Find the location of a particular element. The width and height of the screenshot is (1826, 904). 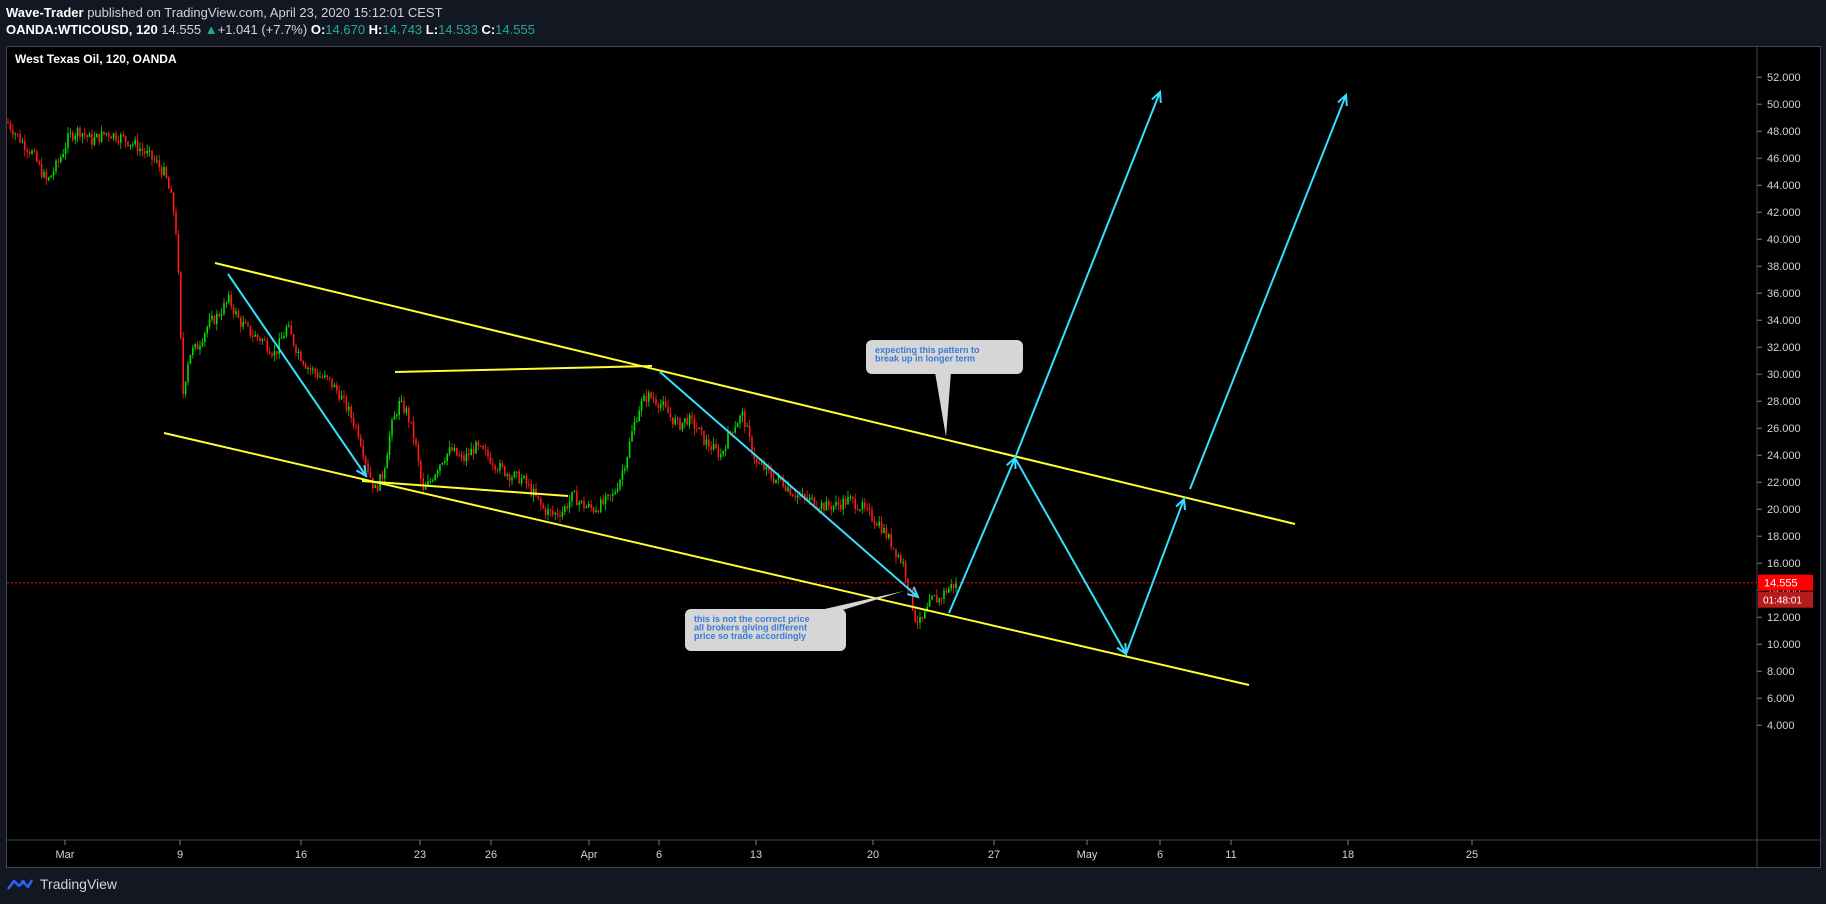

x-tick-label: 6 is located at coordinates (1160, 855).